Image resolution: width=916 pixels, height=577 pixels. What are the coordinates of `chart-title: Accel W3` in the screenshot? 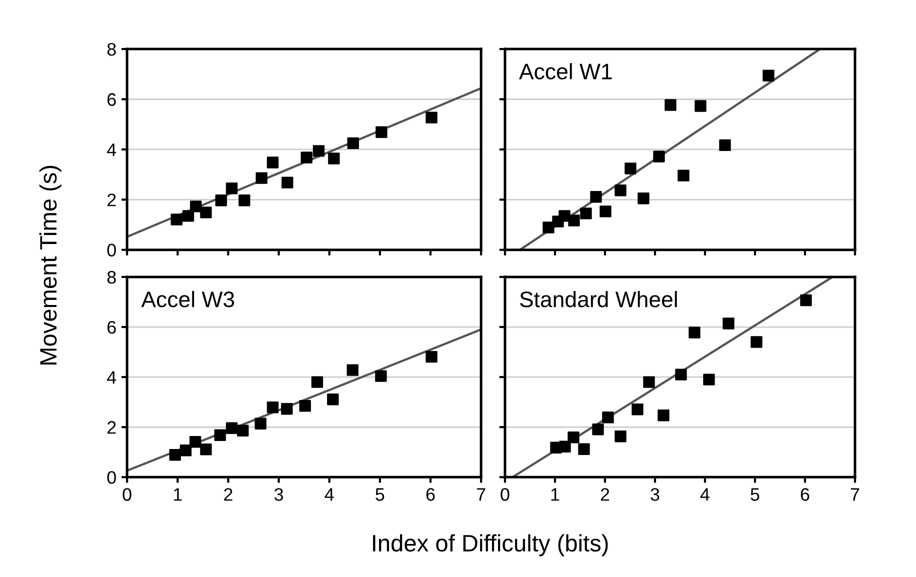 It's located at (187, 299).